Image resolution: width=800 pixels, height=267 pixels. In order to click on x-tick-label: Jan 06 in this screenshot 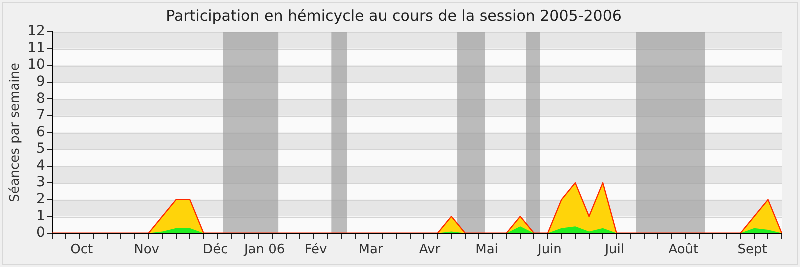, I will do `click(264, 250)`.